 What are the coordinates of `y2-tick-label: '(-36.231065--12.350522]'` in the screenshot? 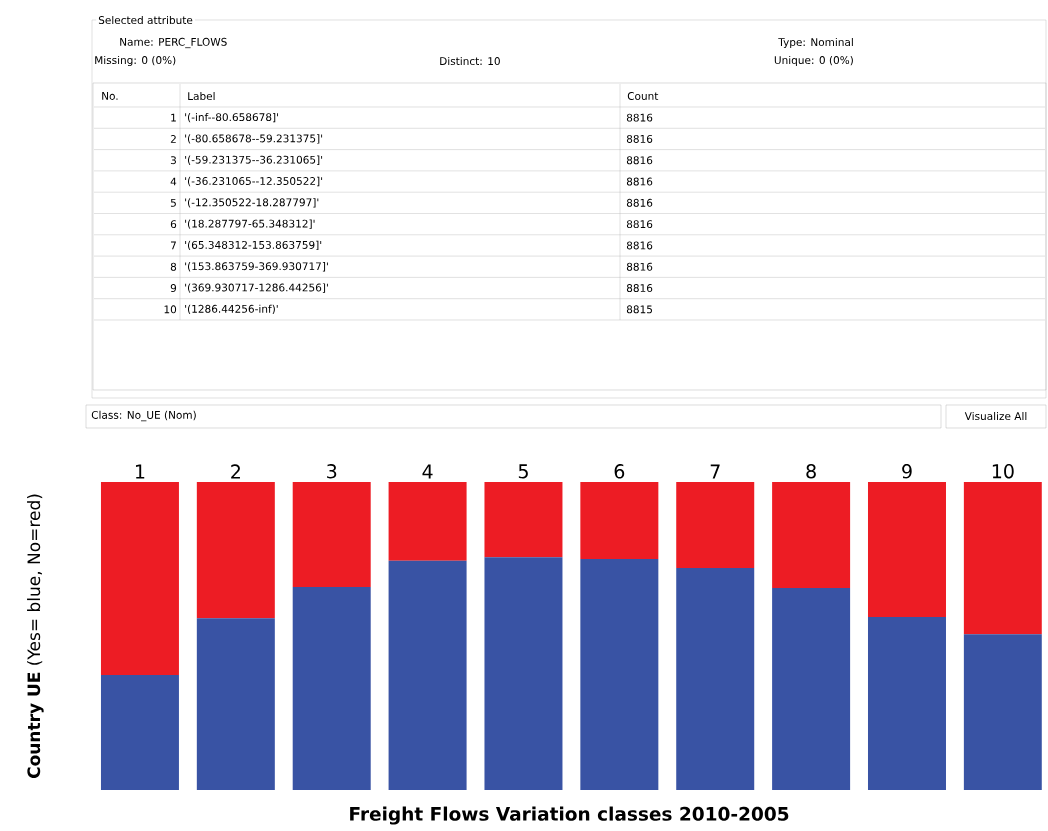 It's located at (254, 181).